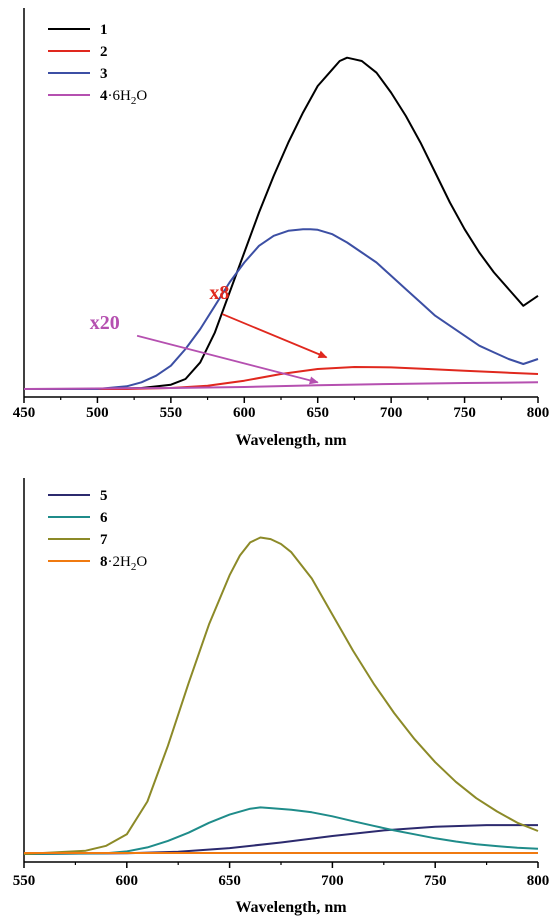 The image size is (552, 916). Describe the element at coordinates (104, 540) in the screenshot. I see `legend-label-7: 7` at that location.